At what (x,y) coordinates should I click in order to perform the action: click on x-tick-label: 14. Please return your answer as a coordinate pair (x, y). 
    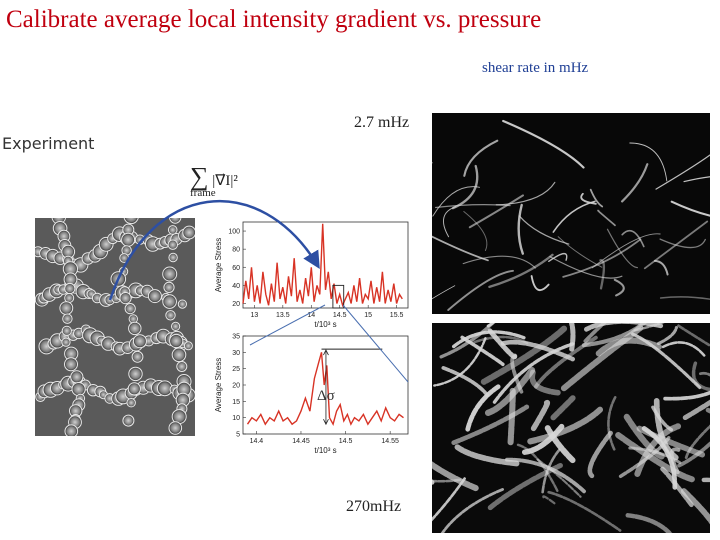
    Looking at the image, I should click on (311, 315).